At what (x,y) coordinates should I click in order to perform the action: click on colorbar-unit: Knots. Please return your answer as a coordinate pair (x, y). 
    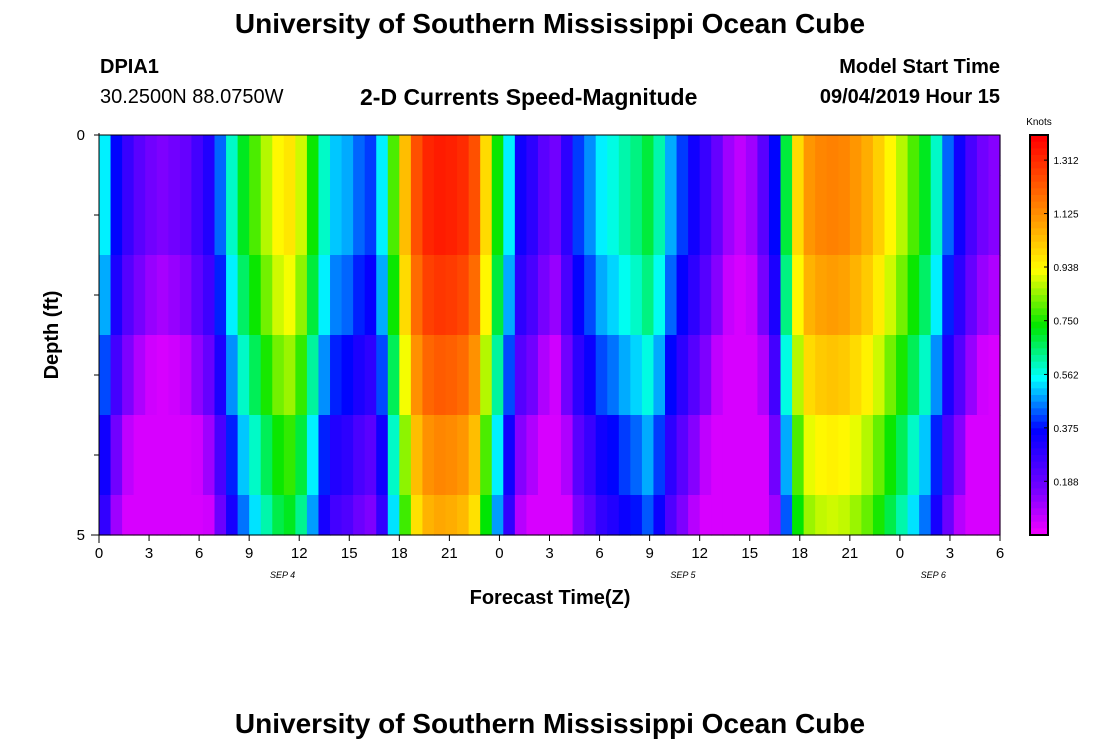
    Looking at the image, I should click on (1039, 122).